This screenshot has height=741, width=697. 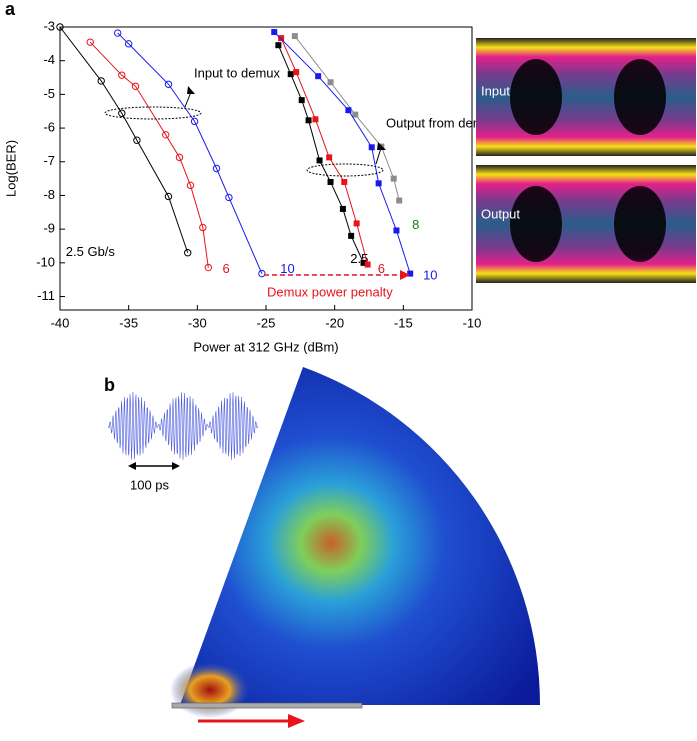 I want to click on x-axis-label: Power at 312 GHz (dBm), so click(x=265, y=346).